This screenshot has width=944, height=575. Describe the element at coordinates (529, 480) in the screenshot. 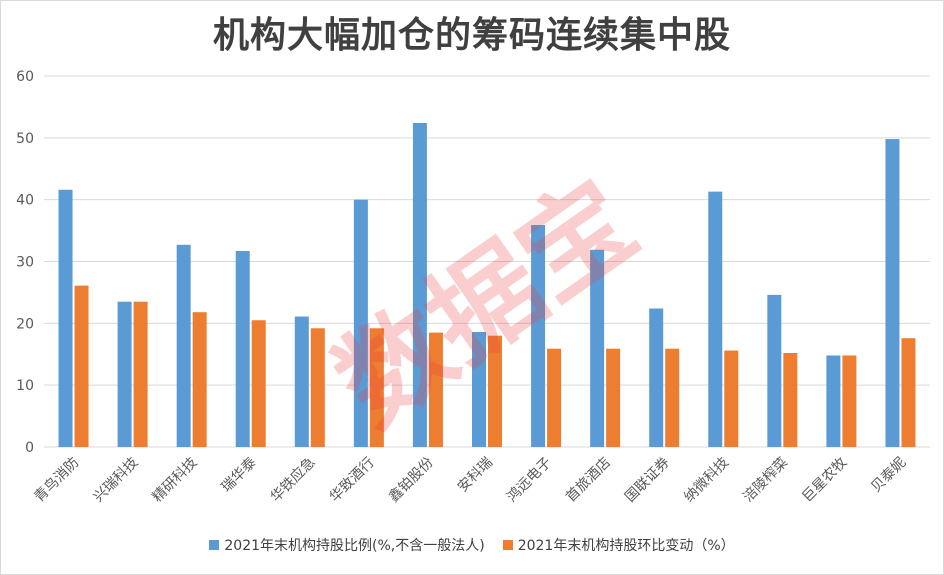

I see `x-tick-label: 鸿远电子` at that location.